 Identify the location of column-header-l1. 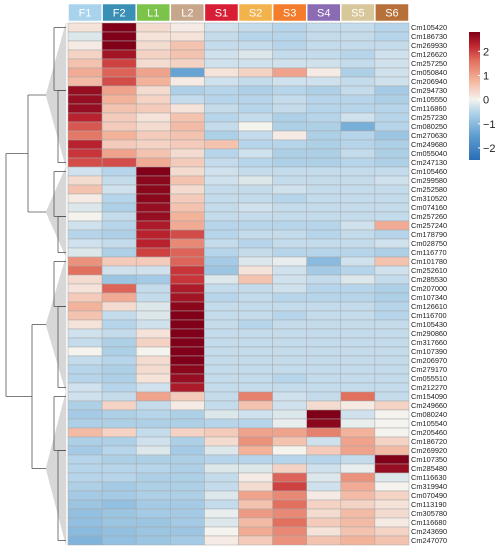
(153, 12).